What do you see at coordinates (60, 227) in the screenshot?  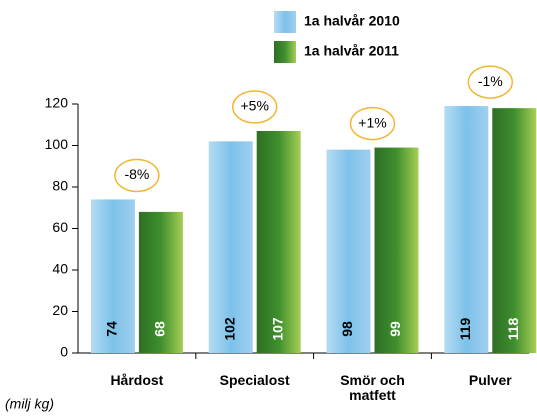 I see `y-tick-label: 60` at bounding box center [60, 227].